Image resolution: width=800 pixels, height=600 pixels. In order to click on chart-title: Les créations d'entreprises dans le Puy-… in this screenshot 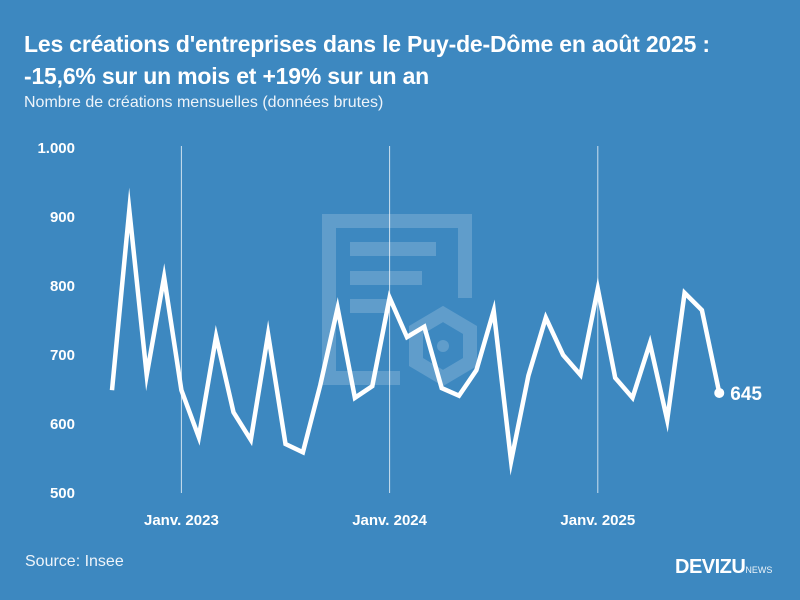, I will do `click(367, 60)`.